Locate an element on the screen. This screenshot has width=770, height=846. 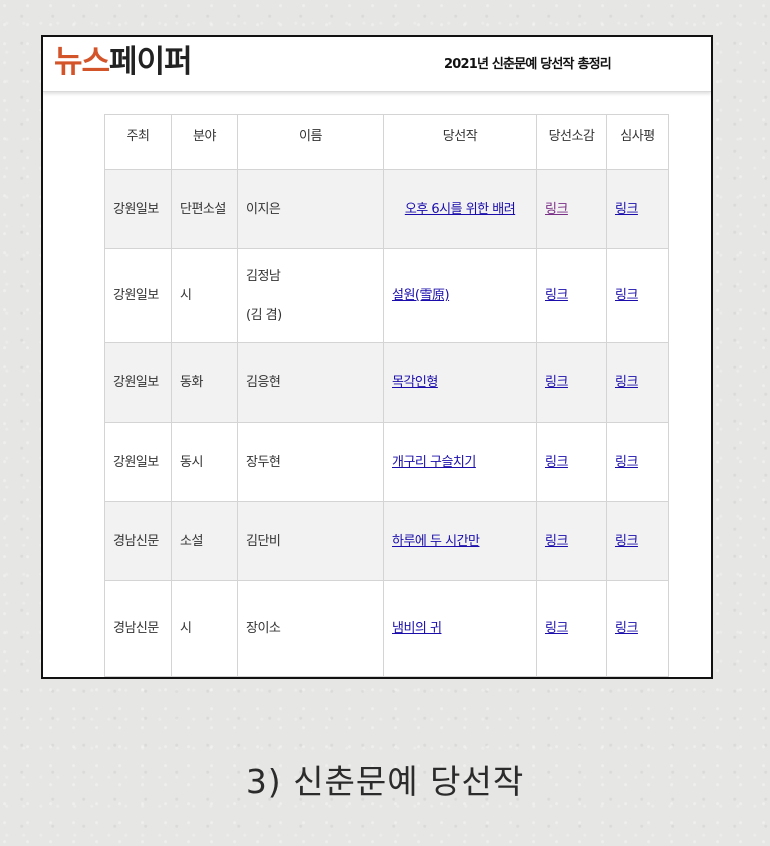
work-link: 설원(雪原) is located at coordinates (421, 295).